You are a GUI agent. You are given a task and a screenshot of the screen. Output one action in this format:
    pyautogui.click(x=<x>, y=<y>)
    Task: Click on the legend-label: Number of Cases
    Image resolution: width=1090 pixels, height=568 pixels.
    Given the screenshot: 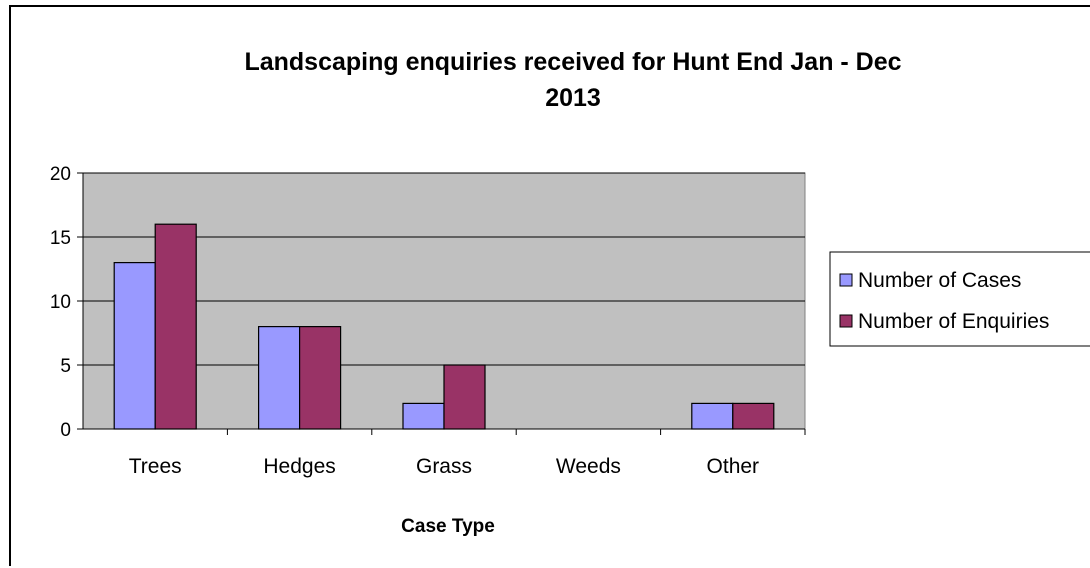 What is the action you would take?
    pyautogui.click(x=939, y=280)
    